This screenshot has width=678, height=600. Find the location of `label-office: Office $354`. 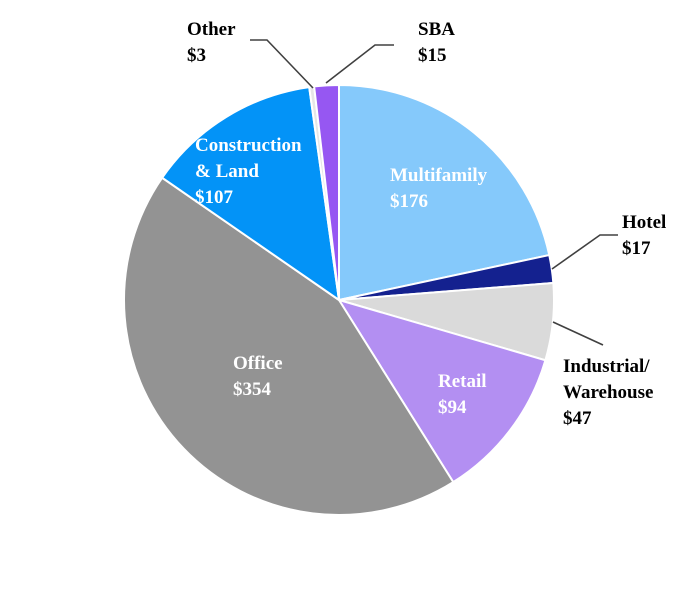

label-office: Office $354 is located at coordinates (258, 376).